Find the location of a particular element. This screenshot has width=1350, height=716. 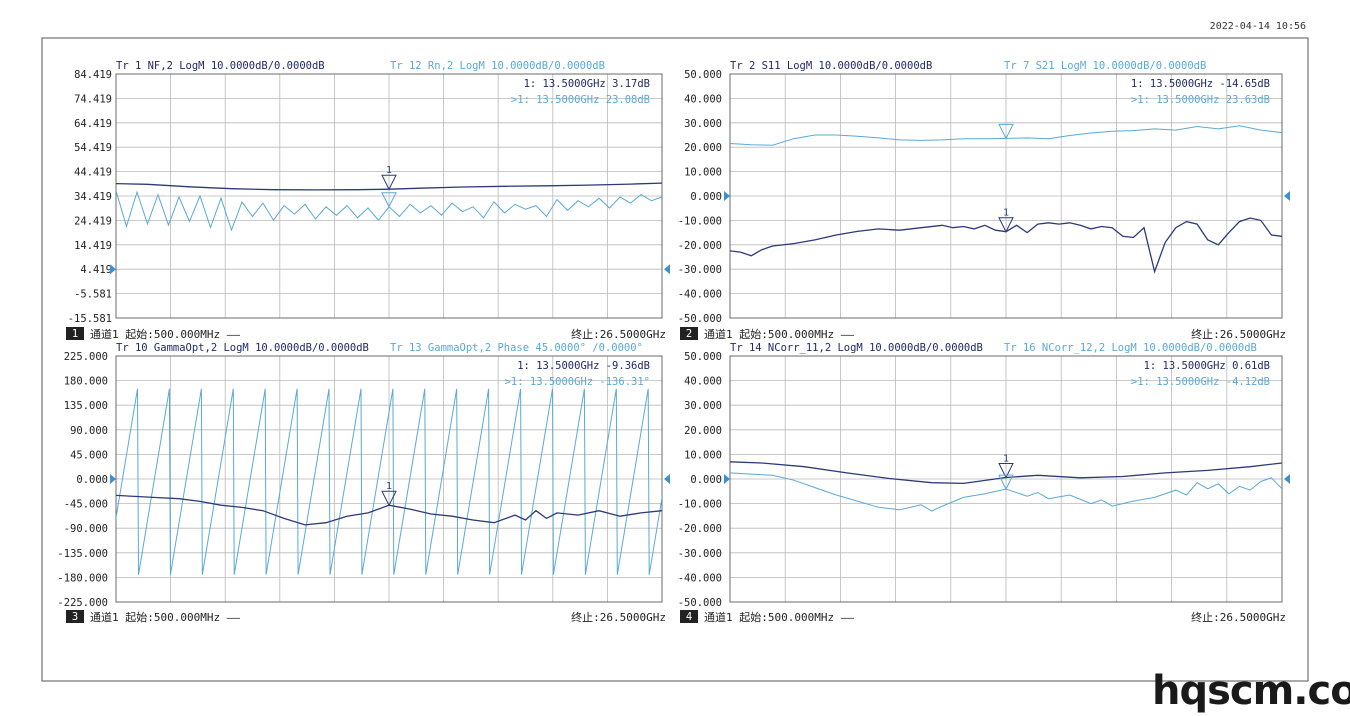

plot-frame is located at coordinates (389, 196).